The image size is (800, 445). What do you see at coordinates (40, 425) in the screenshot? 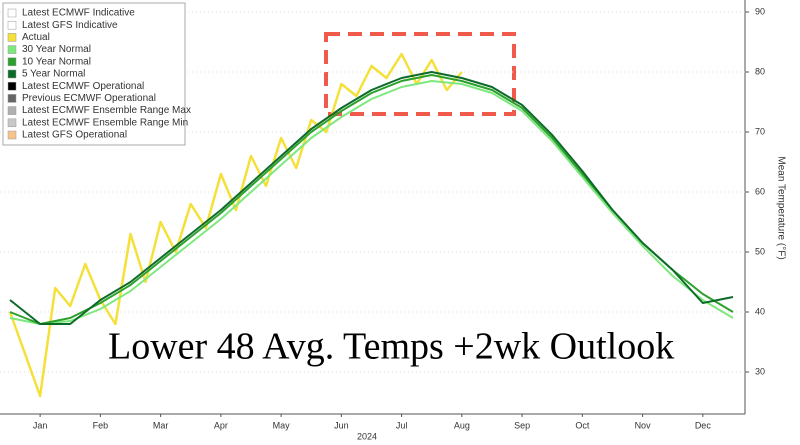
I see `x-tick-label: Jan` at bounding box center [40, 425].